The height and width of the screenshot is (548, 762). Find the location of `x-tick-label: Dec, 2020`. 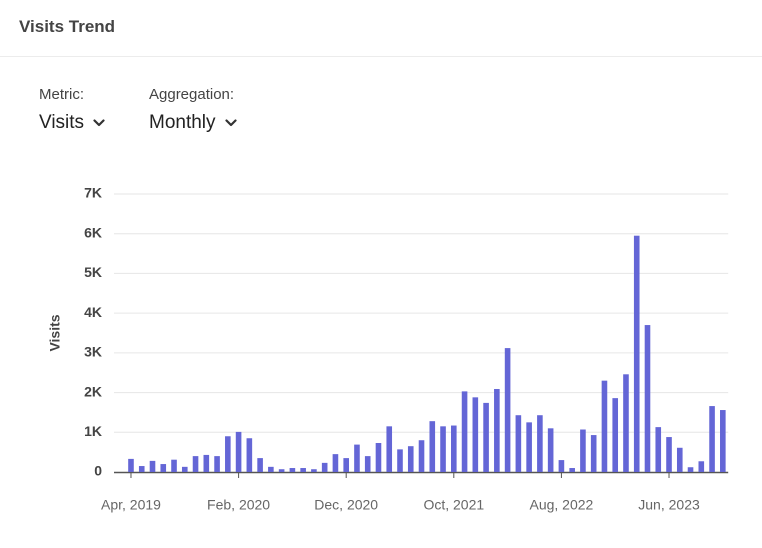

x-tick-label: Dec, 2020 is located at coordinates (346, 505).